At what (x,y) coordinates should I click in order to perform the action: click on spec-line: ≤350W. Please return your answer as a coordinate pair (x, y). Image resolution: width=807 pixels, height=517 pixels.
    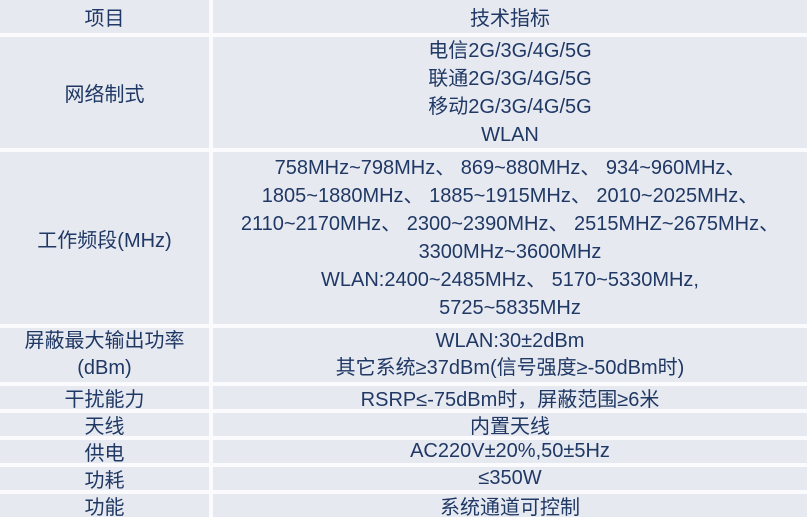
    Looking at the image, I should click on (510, 478).